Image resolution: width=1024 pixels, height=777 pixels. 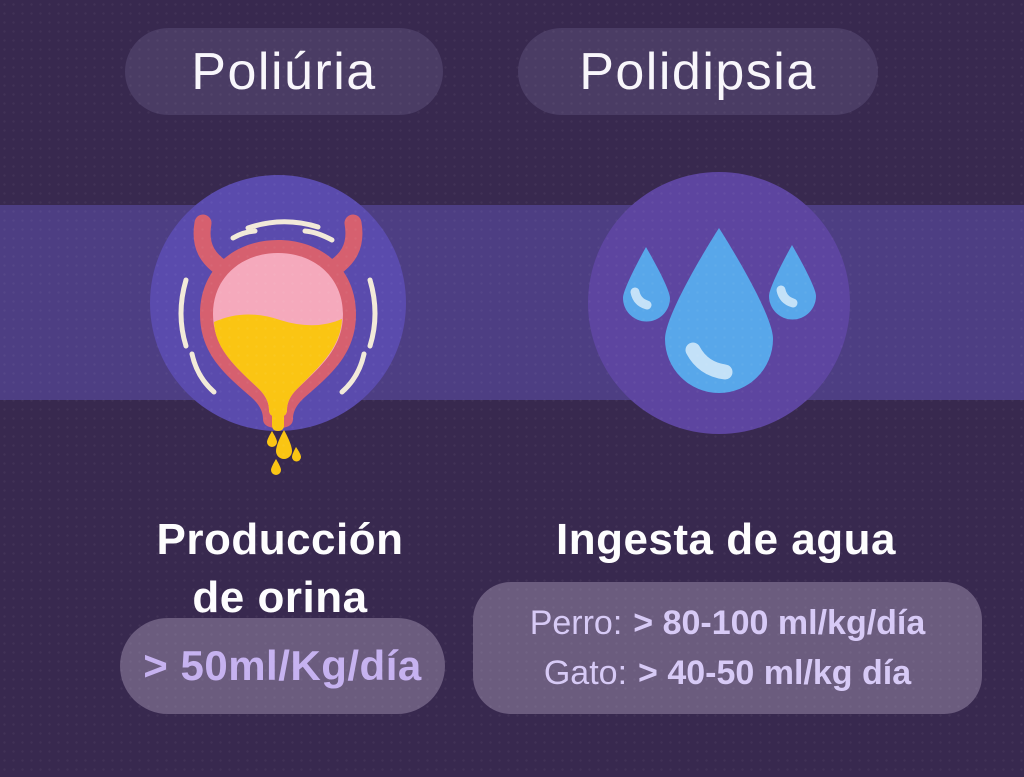 I want to click on water-intake-subtitle: Ingesta de agua, so click(x=726, y=540).